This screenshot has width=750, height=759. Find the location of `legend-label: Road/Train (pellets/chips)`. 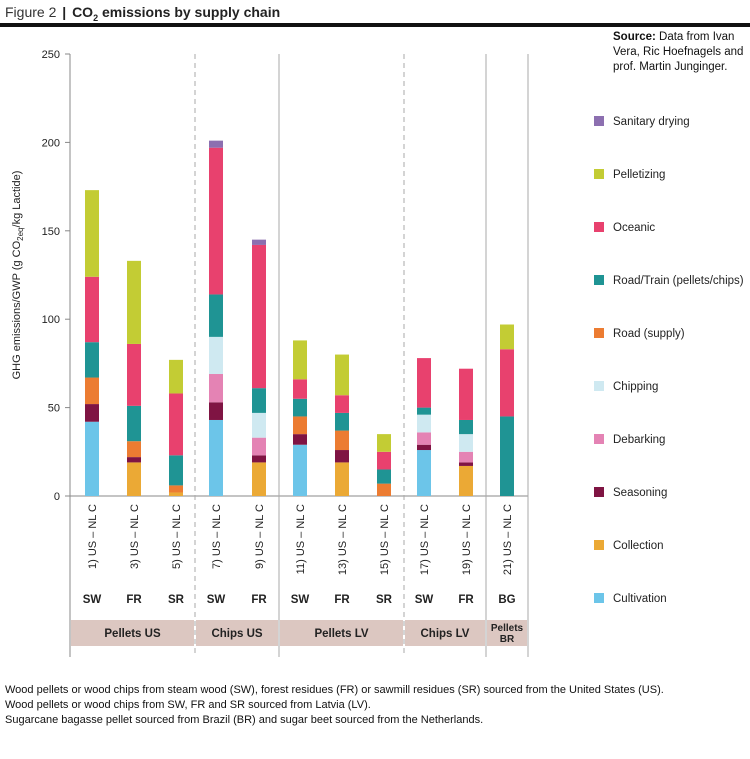

legend-label: Road/Train (pellets/chips) is located at coordinates (678, 281).